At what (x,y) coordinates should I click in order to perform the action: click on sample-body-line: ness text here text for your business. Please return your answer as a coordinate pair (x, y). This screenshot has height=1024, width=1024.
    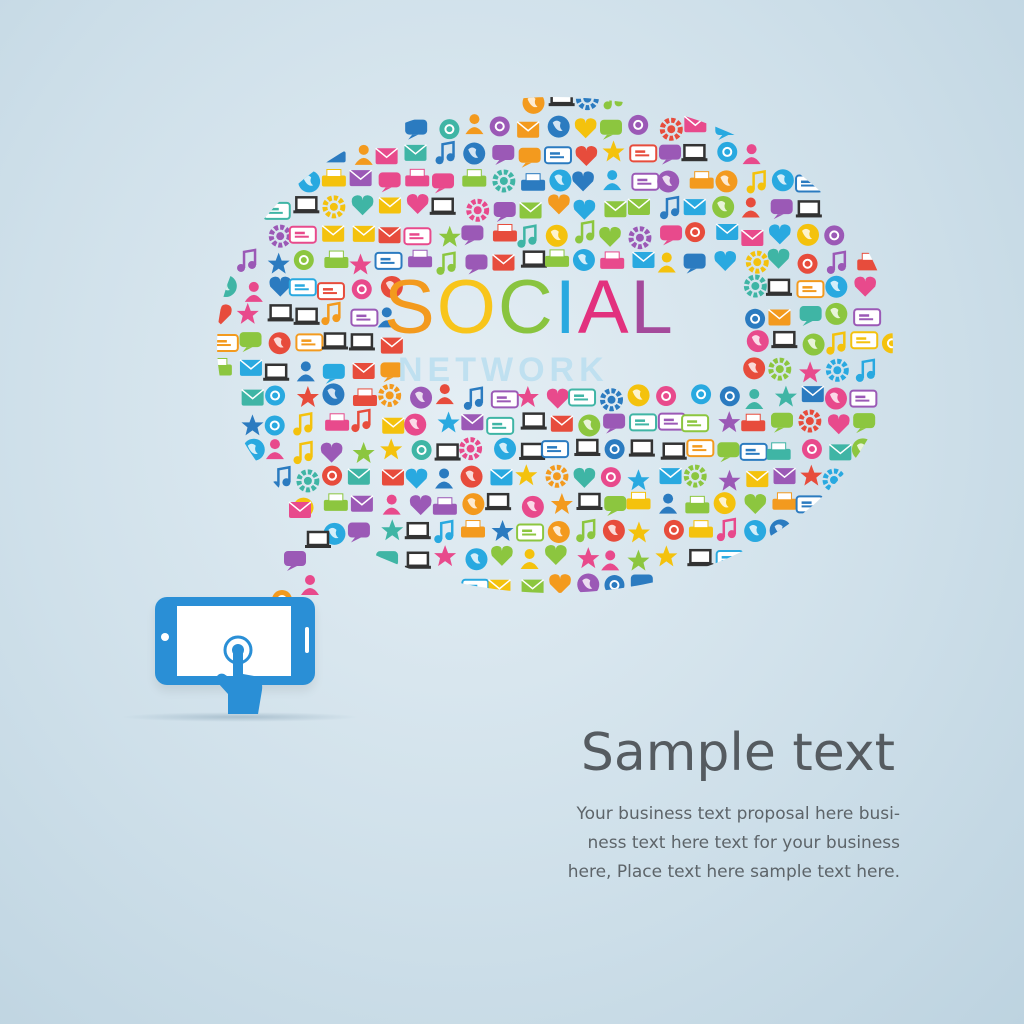
    Looking at the image, I should click on (743, 843).